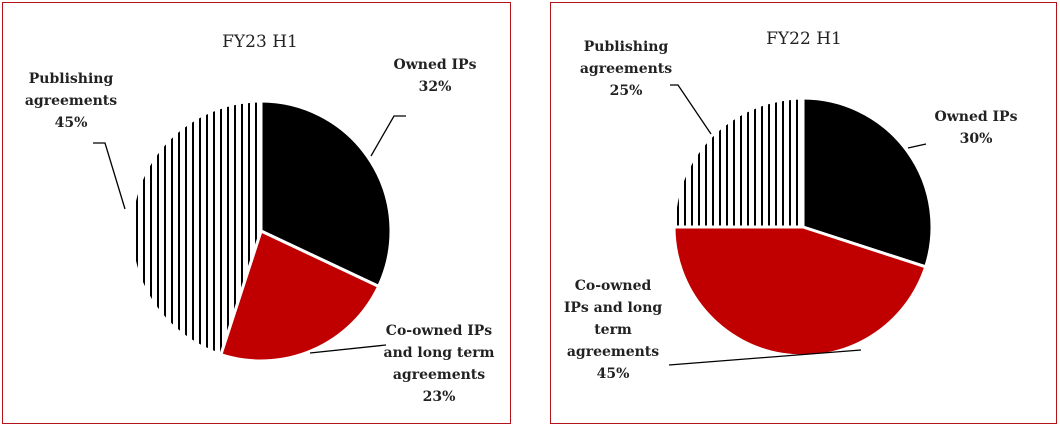 The height and width of the screenshot is (428, 1060). I want to click on pie-slice-co-owned-ips, so click(299, 295).